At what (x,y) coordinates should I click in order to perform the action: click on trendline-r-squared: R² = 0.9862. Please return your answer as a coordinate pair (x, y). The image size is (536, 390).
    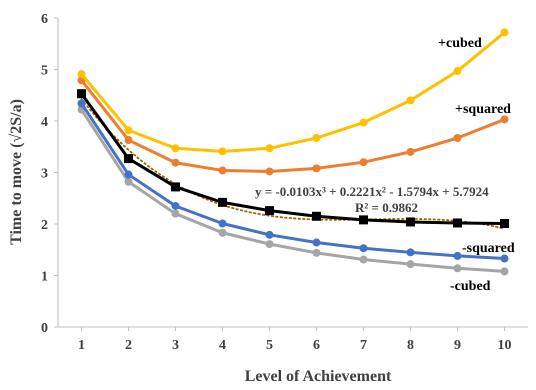
    Looking at the image, I should click on (386, 207).